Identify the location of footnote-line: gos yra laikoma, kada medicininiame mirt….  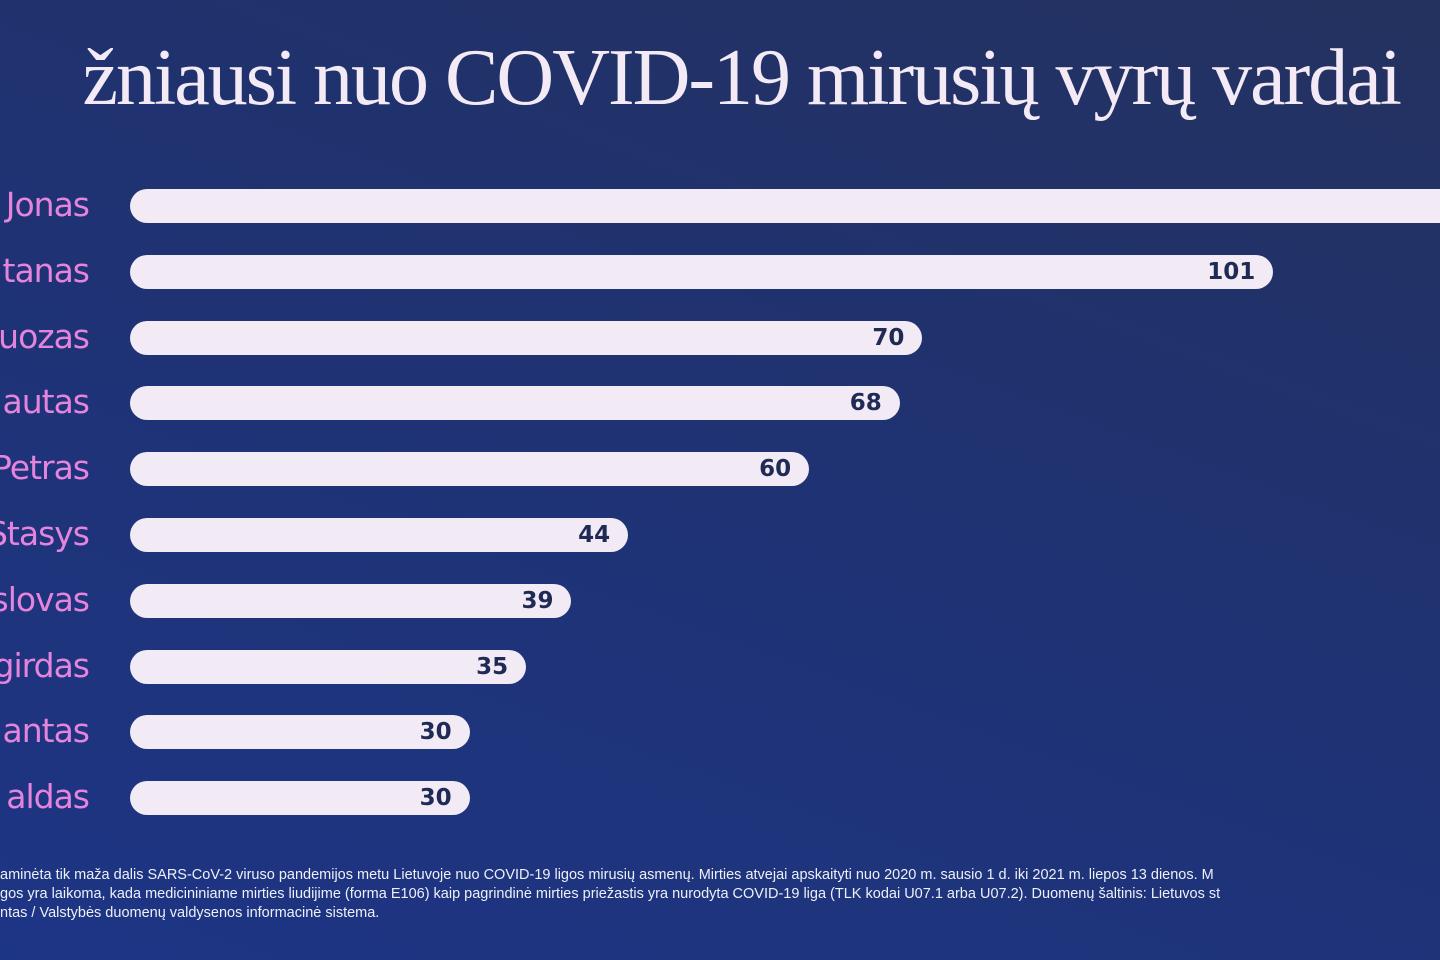
(610, 894).